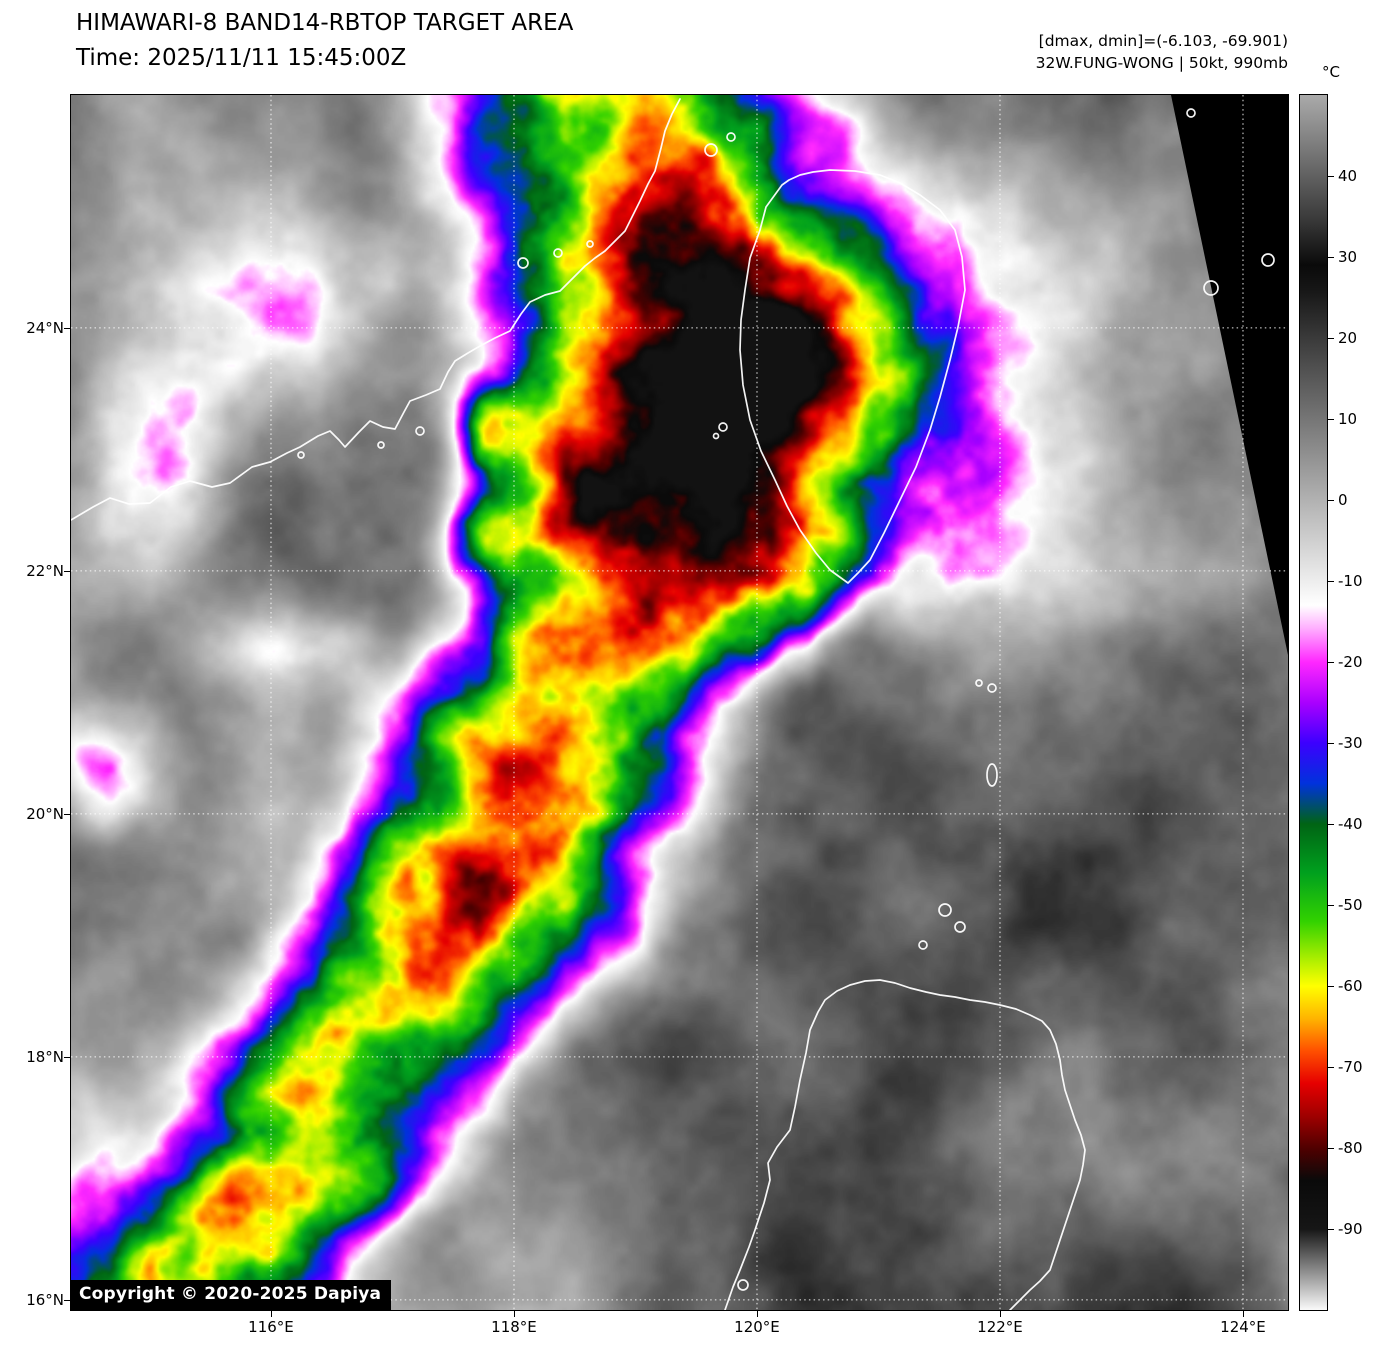 This screenshot has height=1359, width=1390. I want to click on colorbar-tick-label: -60, so click(1350, 986).